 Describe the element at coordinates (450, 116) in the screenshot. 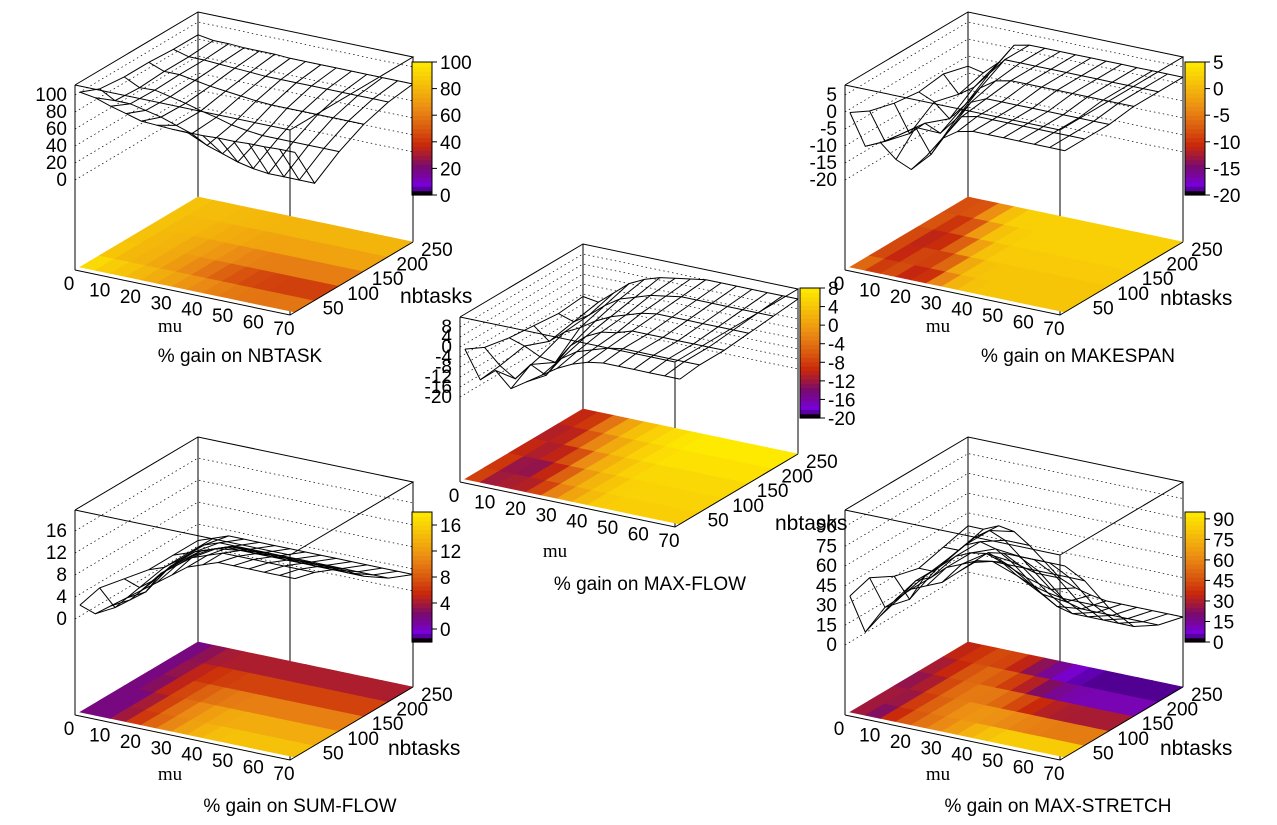

I see `colorbar-tick-label: 60` at that location.